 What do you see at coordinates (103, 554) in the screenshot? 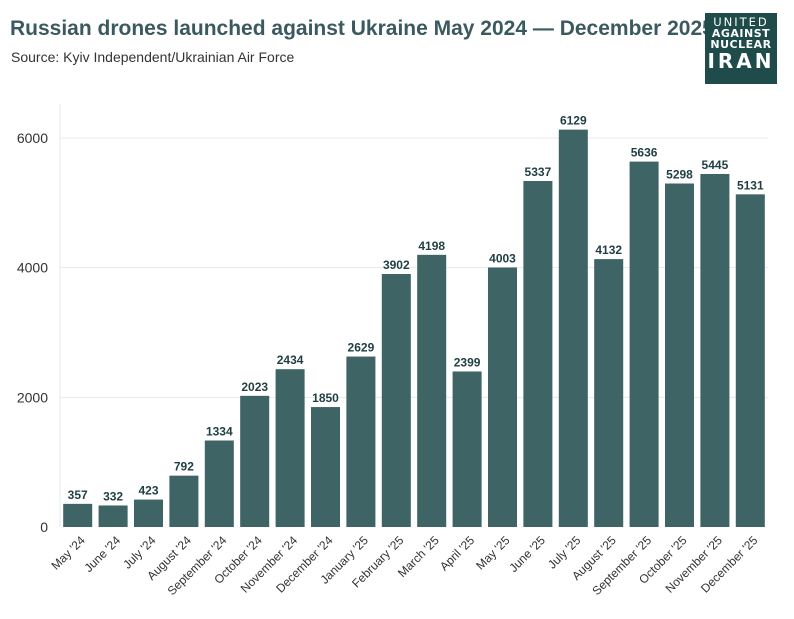
I see `x-tick-label: June '24` at bounding box center [103, 554].